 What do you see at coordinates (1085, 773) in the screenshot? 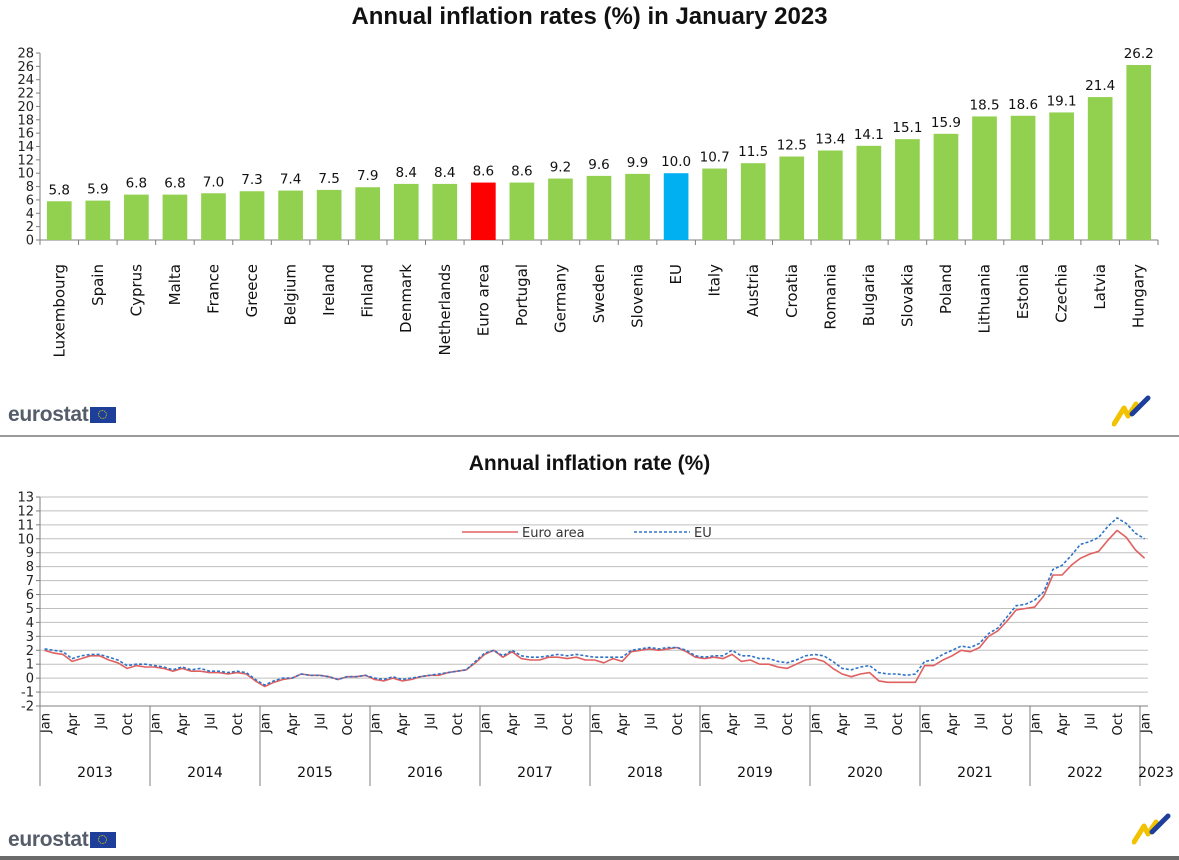
I see `year-label: 2022` at bounding box center [1085, 773].